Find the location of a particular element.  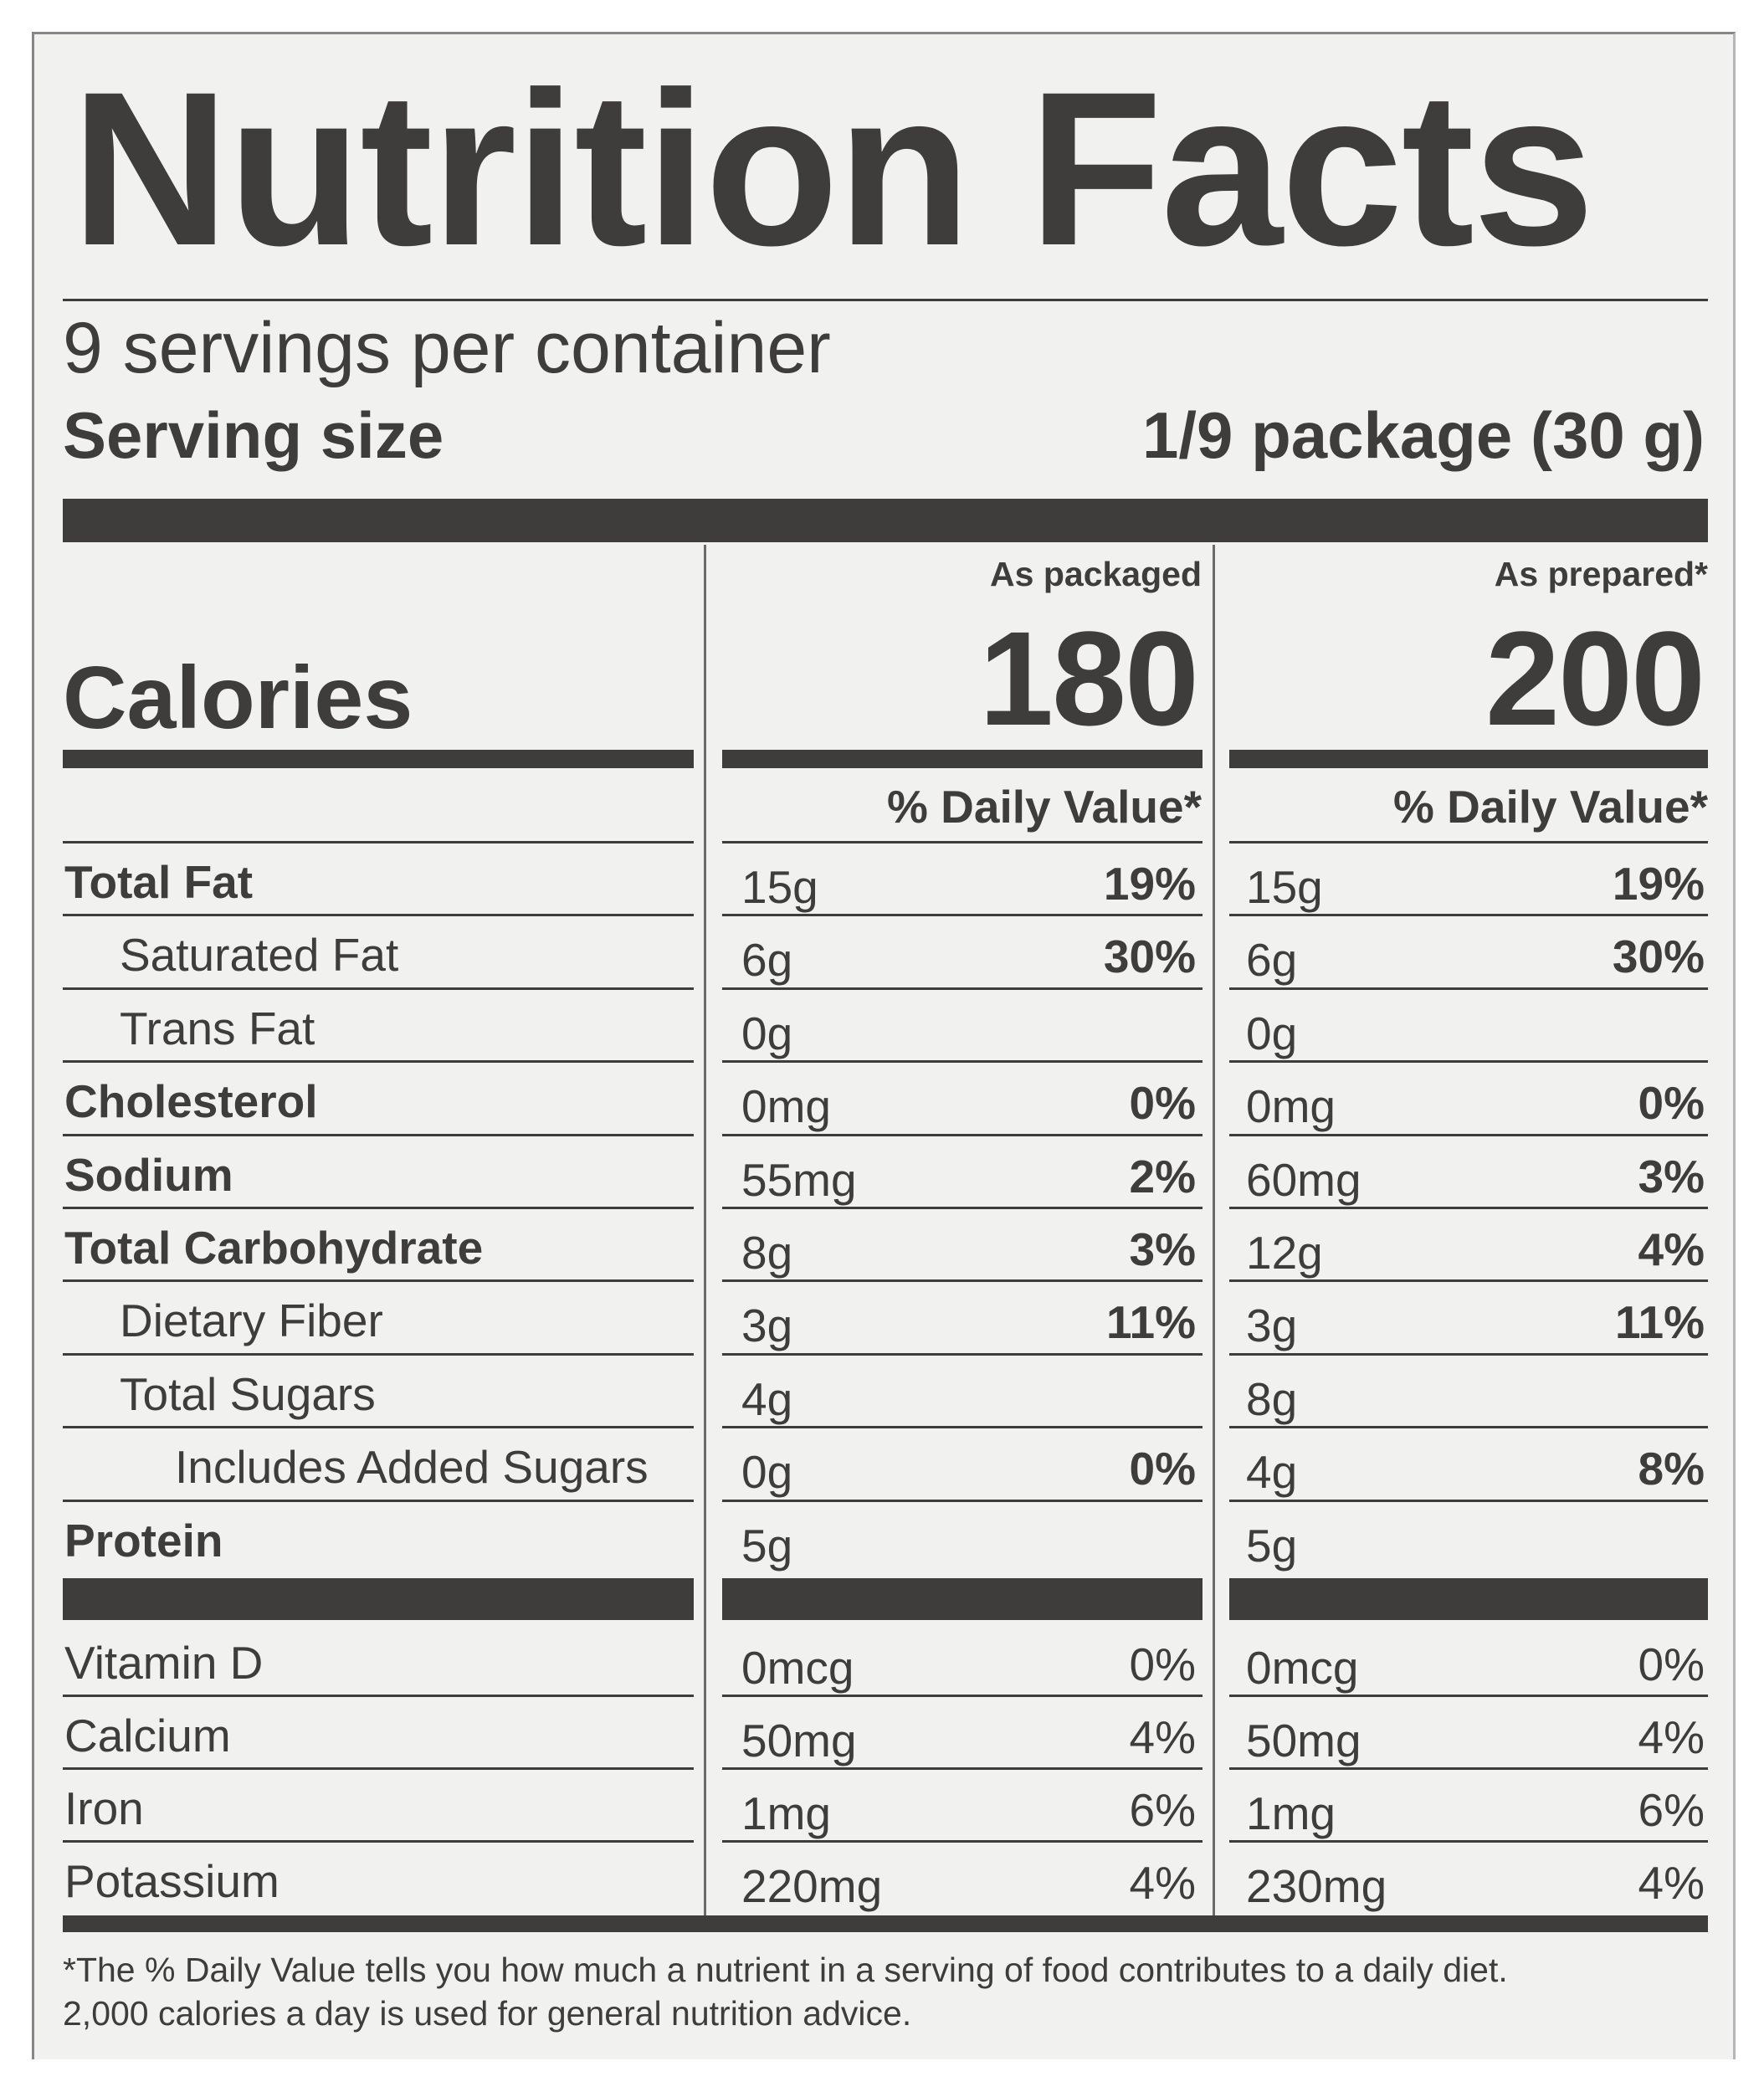

amount-packaged: 0g is located at coordinates (767, 1033).